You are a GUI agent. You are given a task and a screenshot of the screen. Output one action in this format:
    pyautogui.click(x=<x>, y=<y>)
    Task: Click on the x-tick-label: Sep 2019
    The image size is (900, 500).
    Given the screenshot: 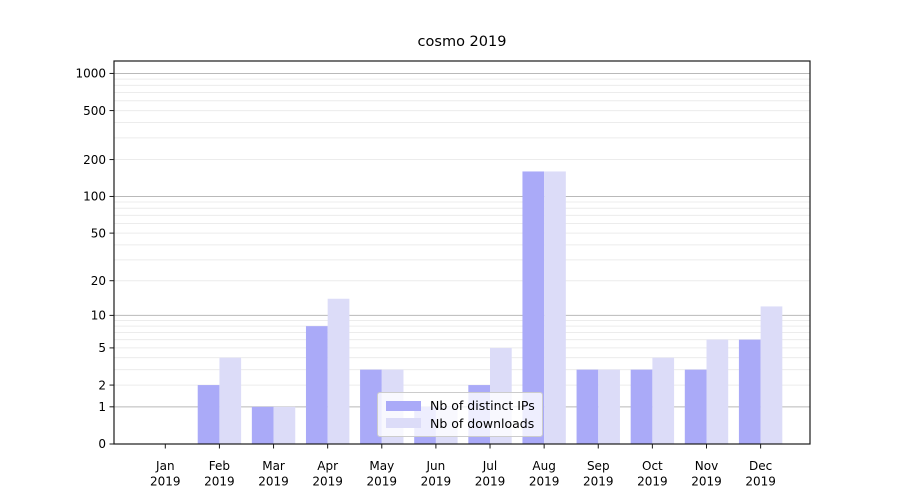 What is the action you would take?
    pyautogui.click(x=598, y=474)
    